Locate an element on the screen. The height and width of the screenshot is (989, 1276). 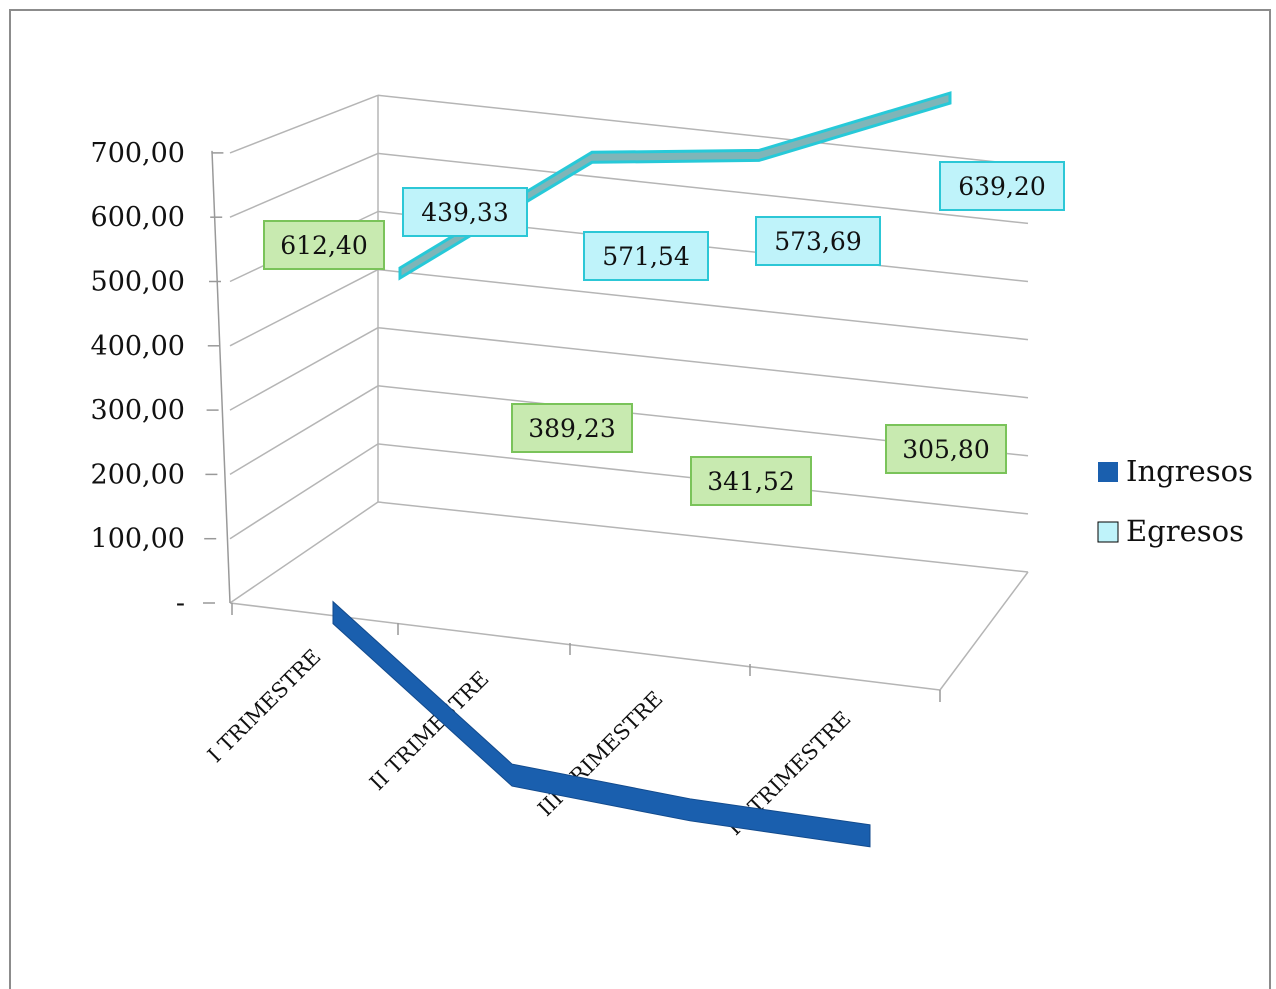
data-label-ingresos: 305,80 is located at coordinates (945, 449).